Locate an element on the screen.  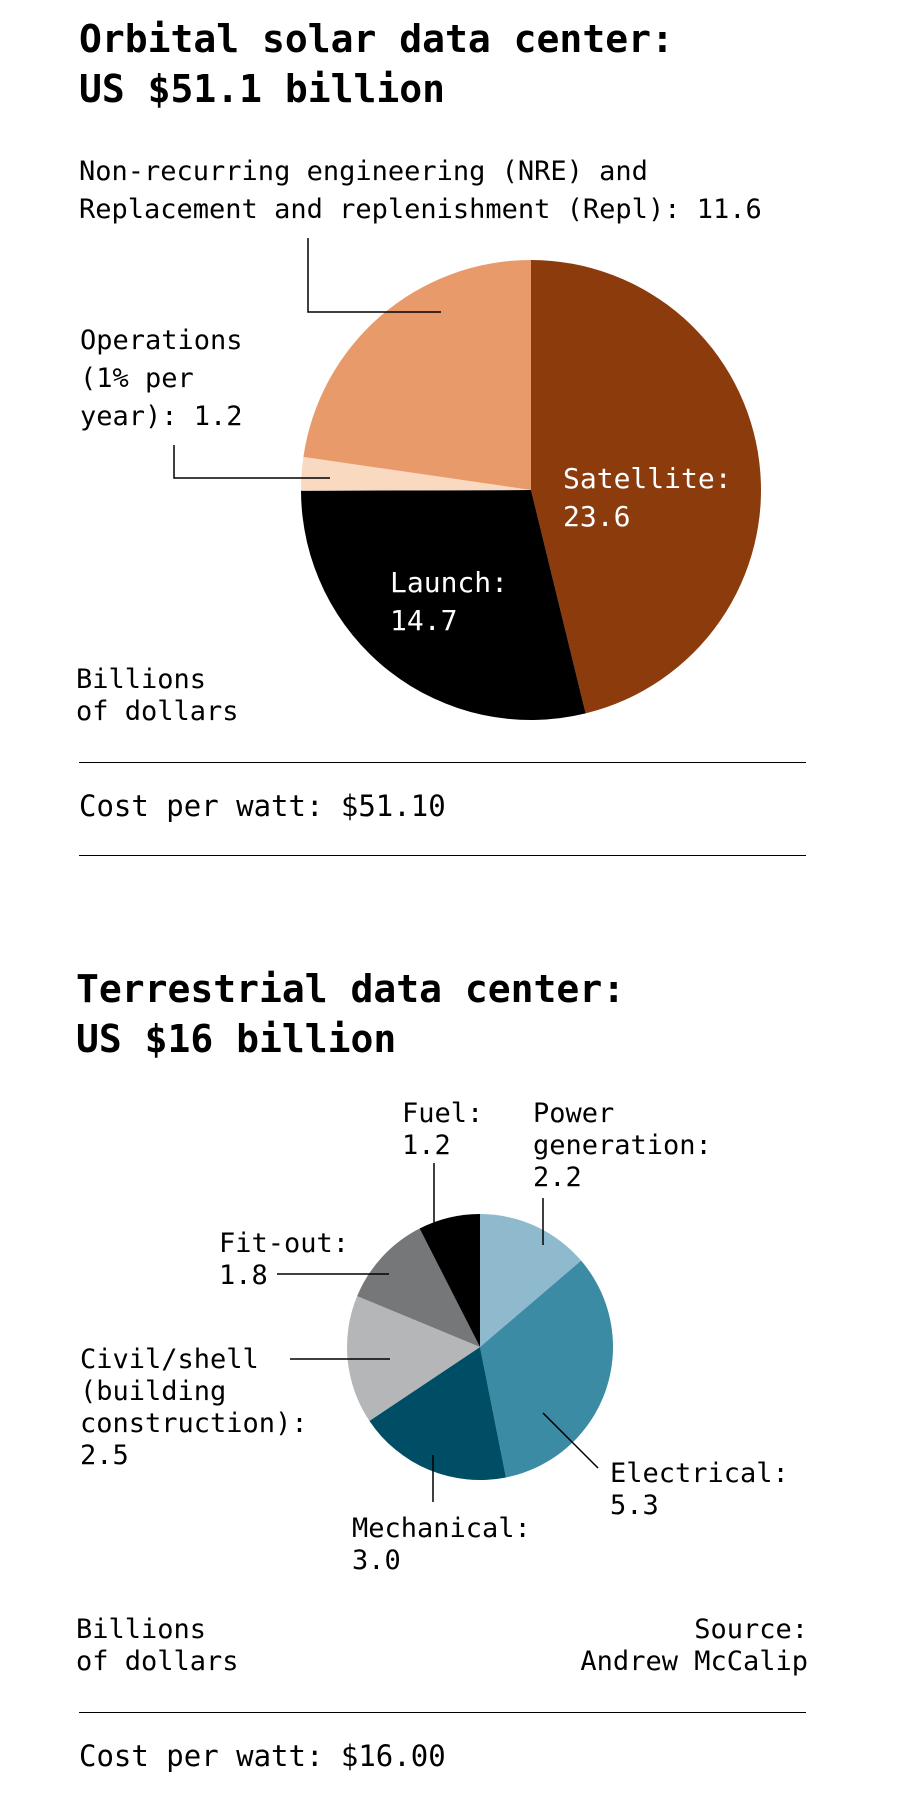
orbital-units-line1: Billions is located at coordinates (141, 679).